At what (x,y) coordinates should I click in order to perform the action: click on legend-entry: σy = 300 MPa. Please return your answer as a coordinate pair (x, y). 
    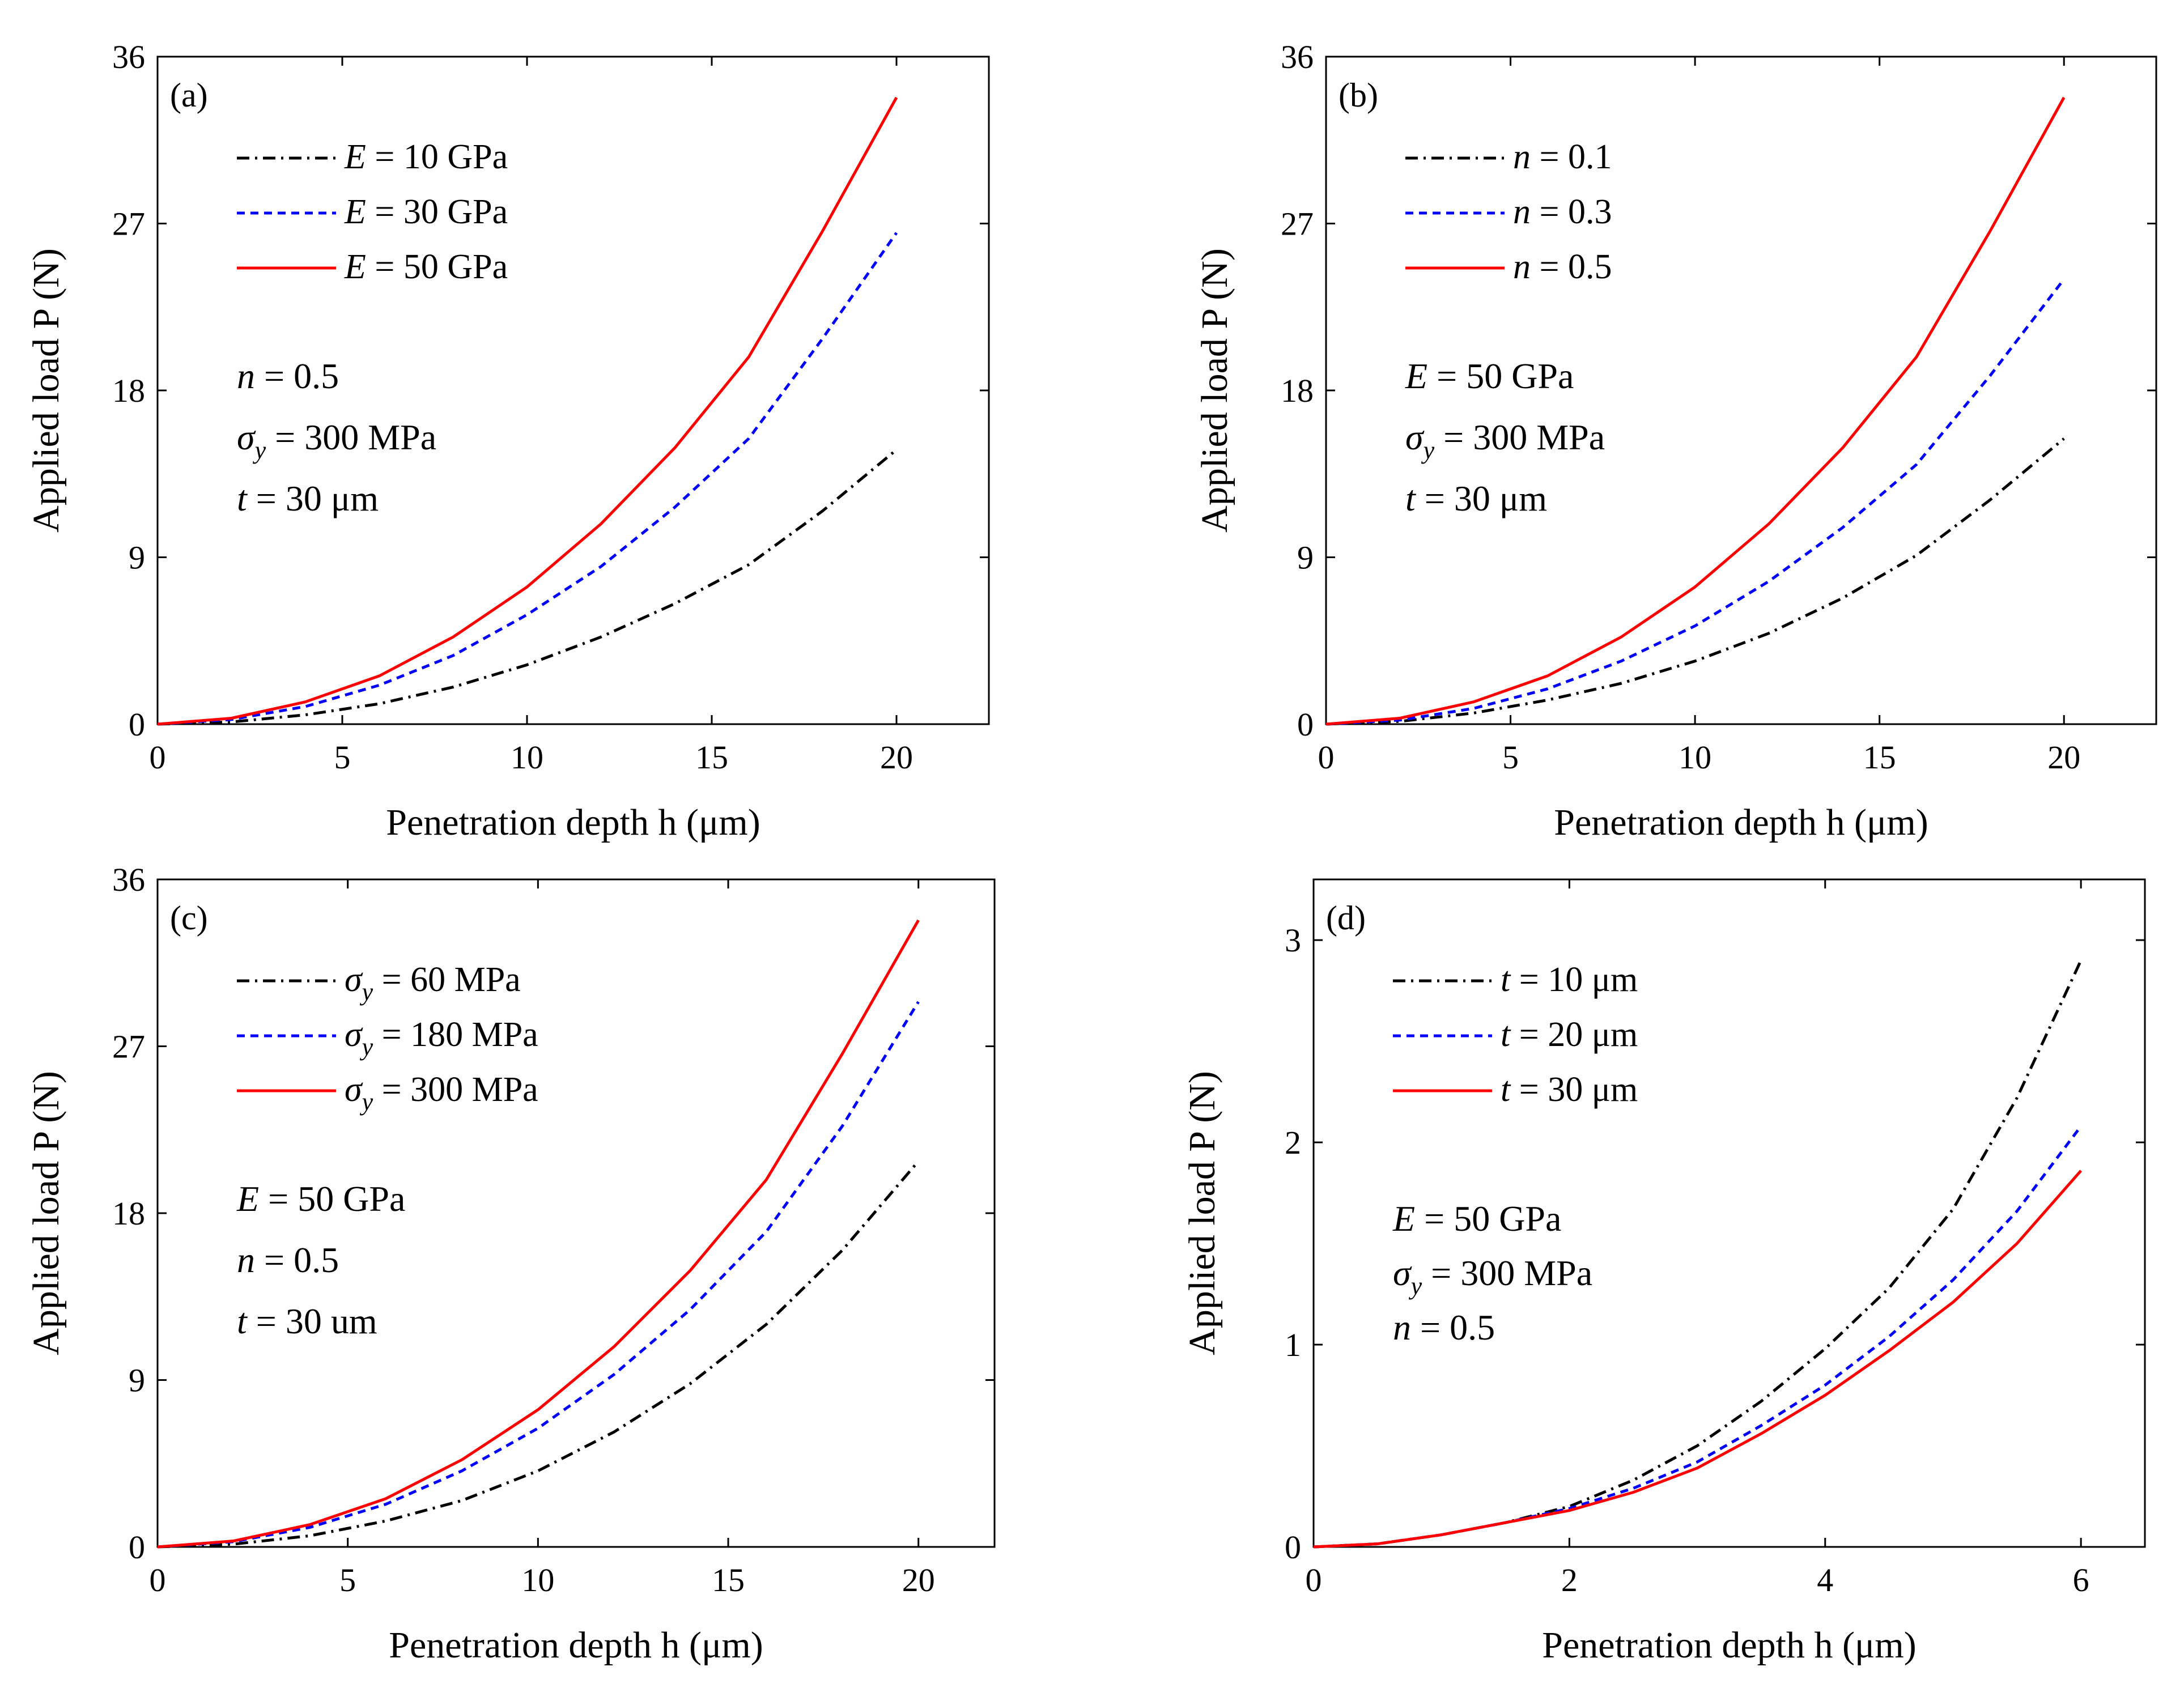
    Looking at the image, I should click on (441, 1093).